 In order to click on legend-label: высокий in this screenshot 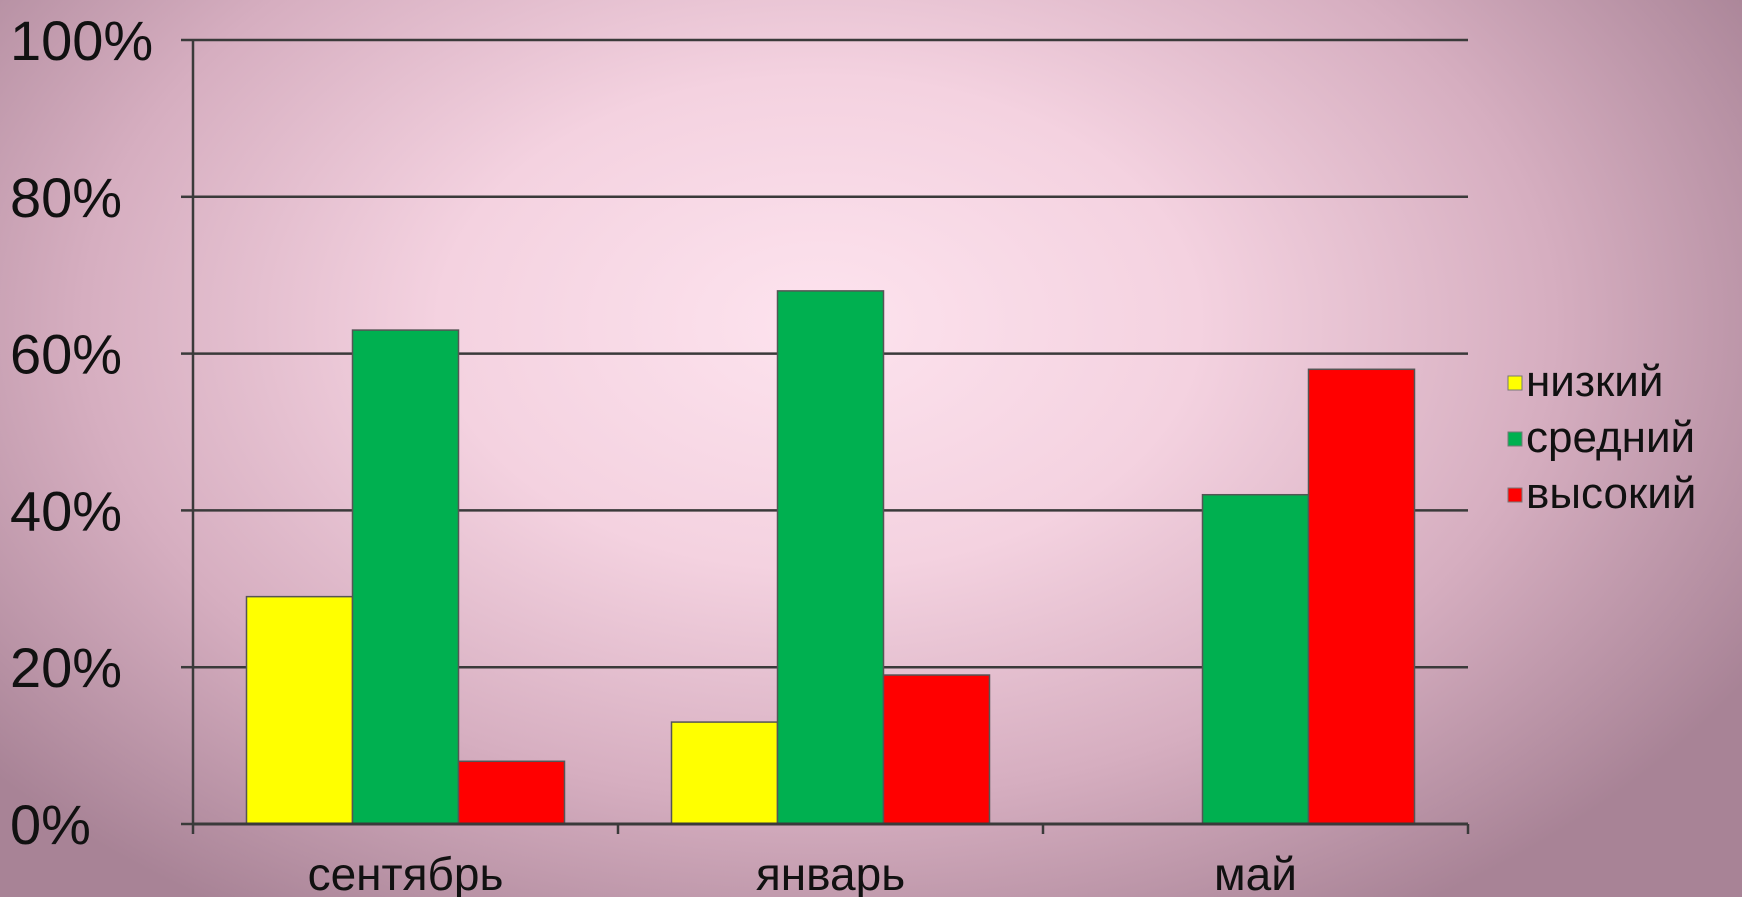, I will do `click(1611, 493)`.